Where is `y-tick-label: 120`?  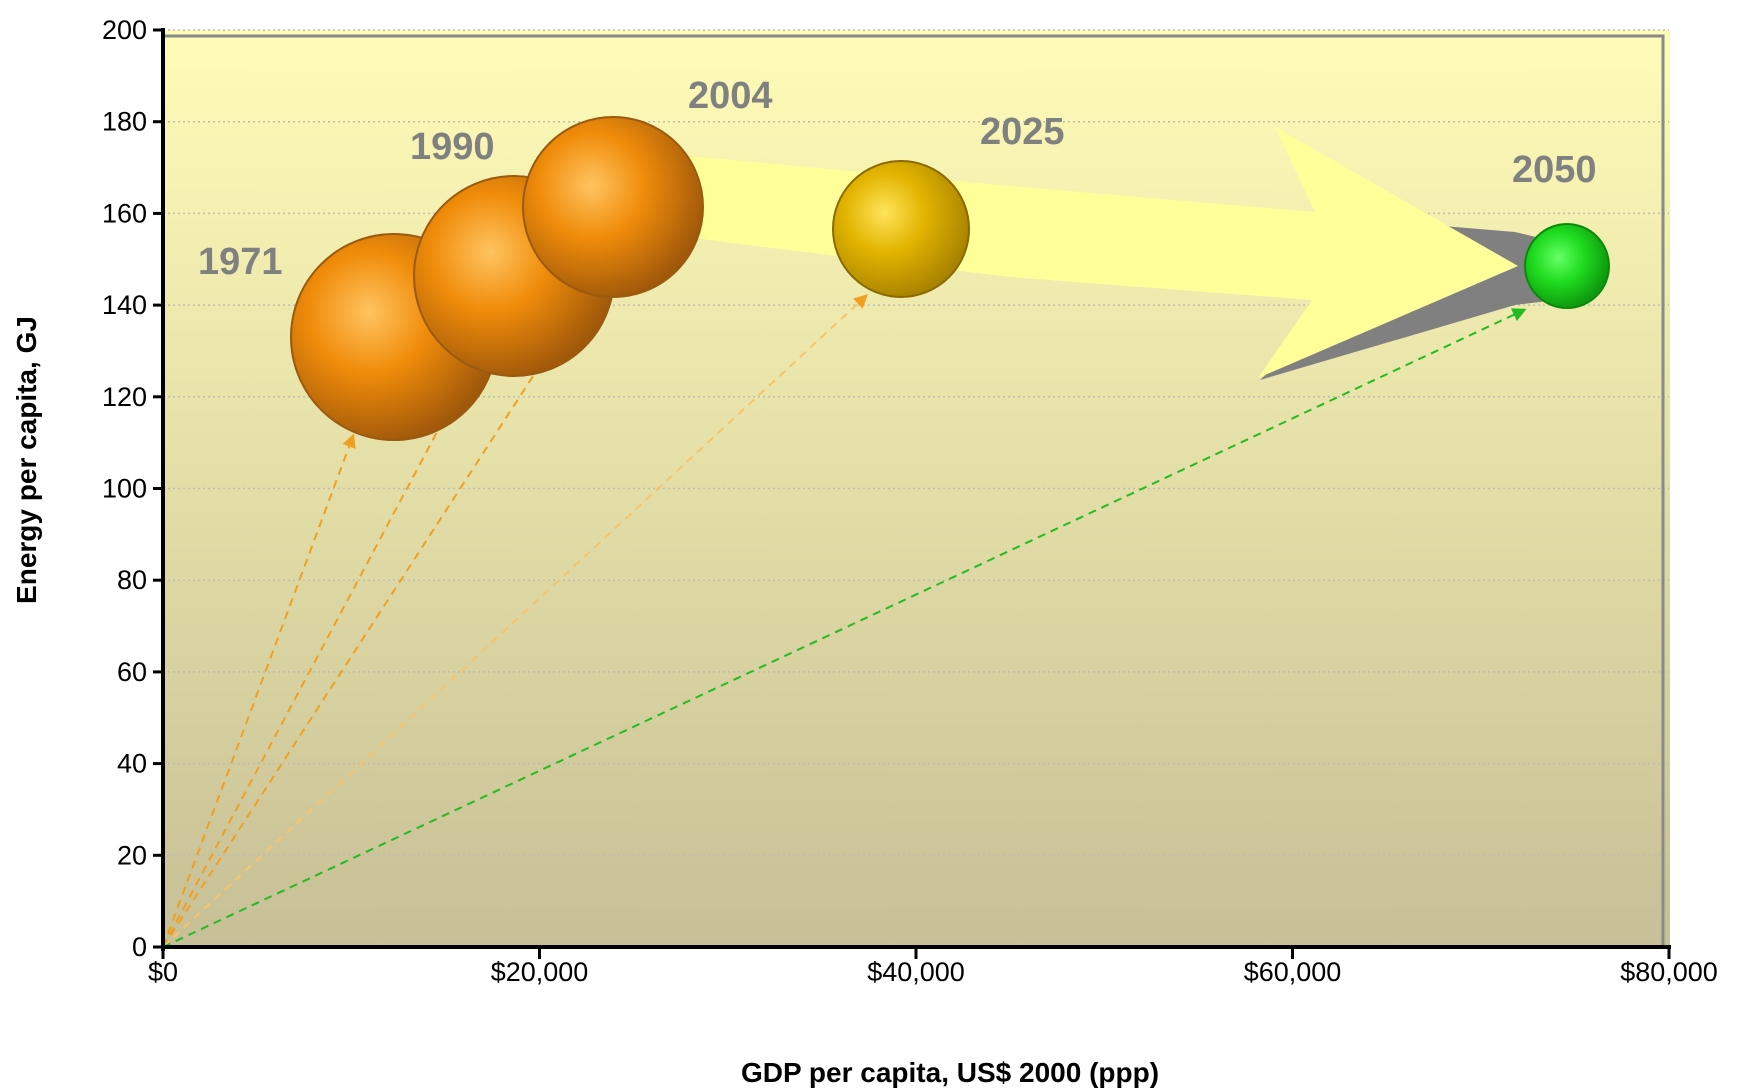 y-tick-label: 120 is located at coordinates (124, 397).